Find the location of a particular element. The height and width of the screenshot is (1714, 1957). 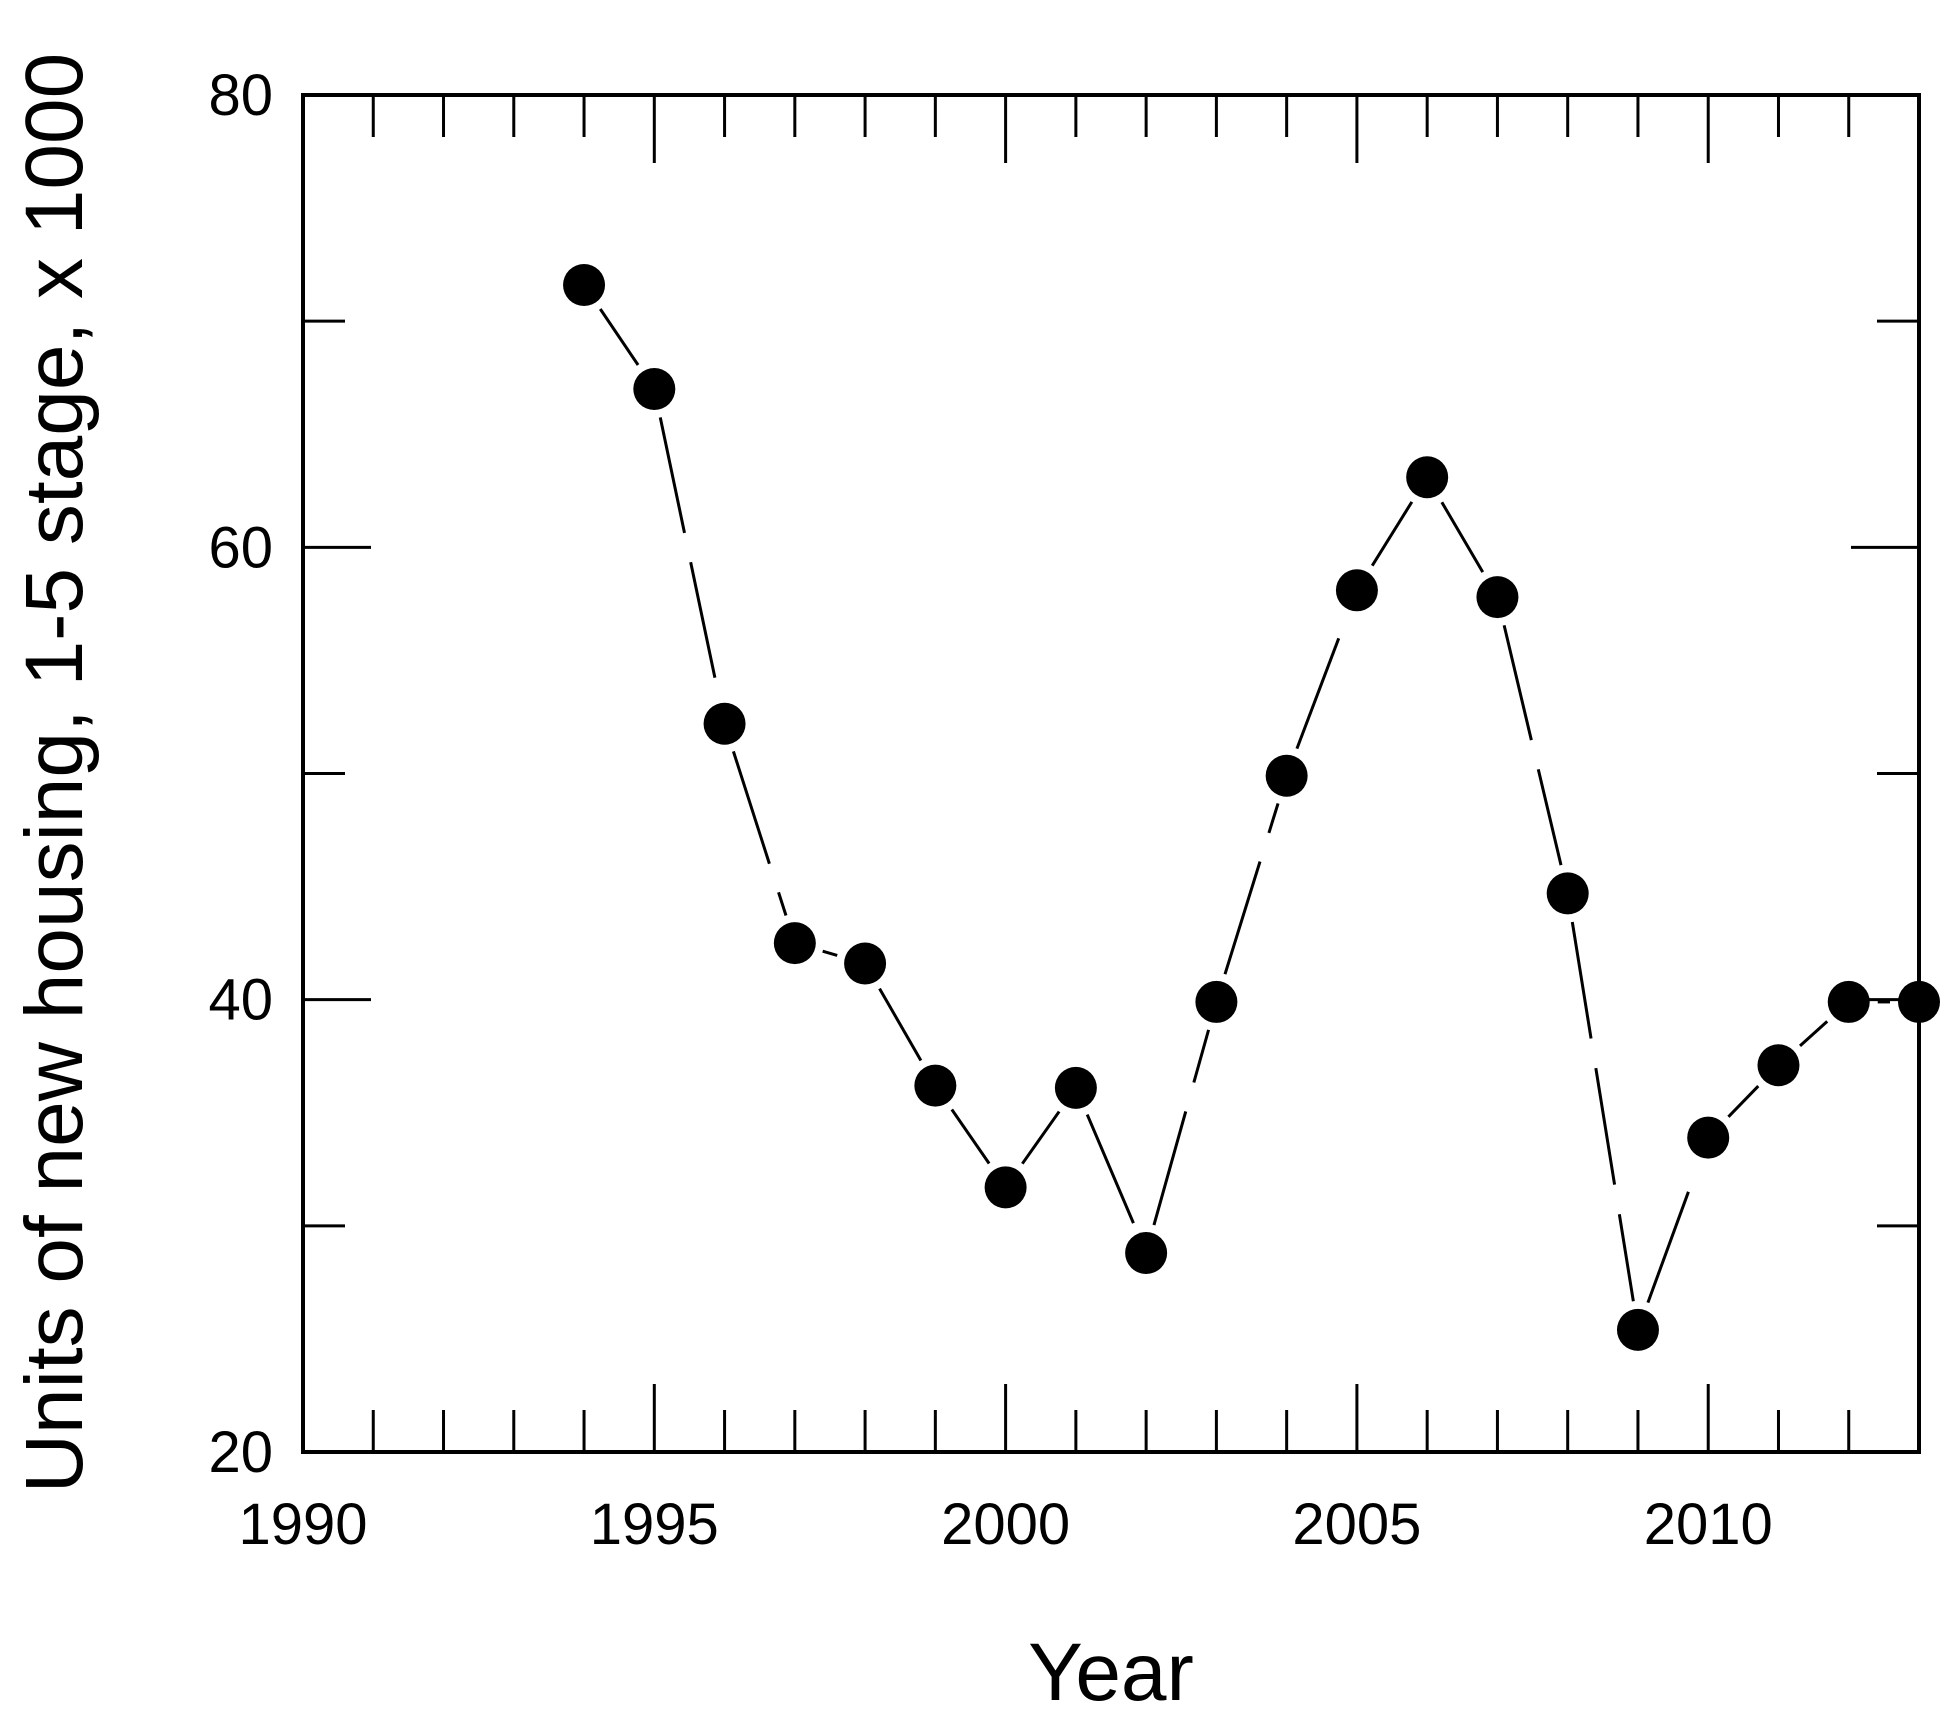

y-tick-label: 40 is located at coordinates (240, 1000).